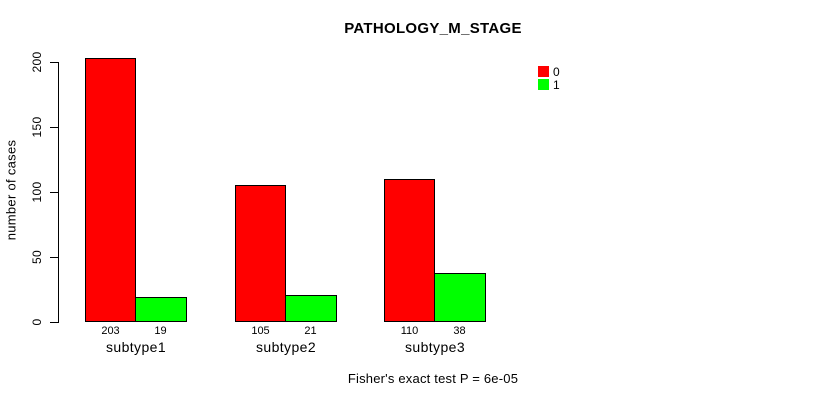  What do you see at coordinates (433, 378) in the screenshot?
I see `fisher-test-annotation: Fisher's exact test P = 6e-05` at bounding box center [433, 378].